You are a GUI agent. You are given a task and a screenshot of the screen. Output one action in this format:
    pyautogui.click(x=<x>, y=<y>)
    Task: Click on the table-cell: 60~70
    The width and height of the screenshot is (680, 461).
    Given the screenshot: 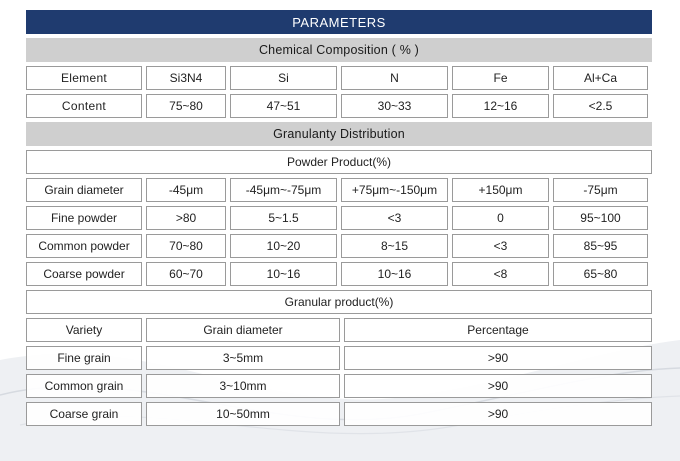 What is the action you would take?
    pyautogui.click(x=186, y=274)
    